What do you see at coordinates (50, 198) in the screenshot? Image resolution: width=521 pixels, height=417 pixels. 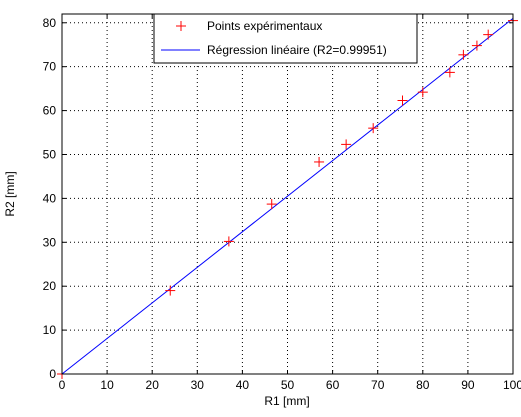 I see `y-tick-label: 40` at bounding box center [50, 198].